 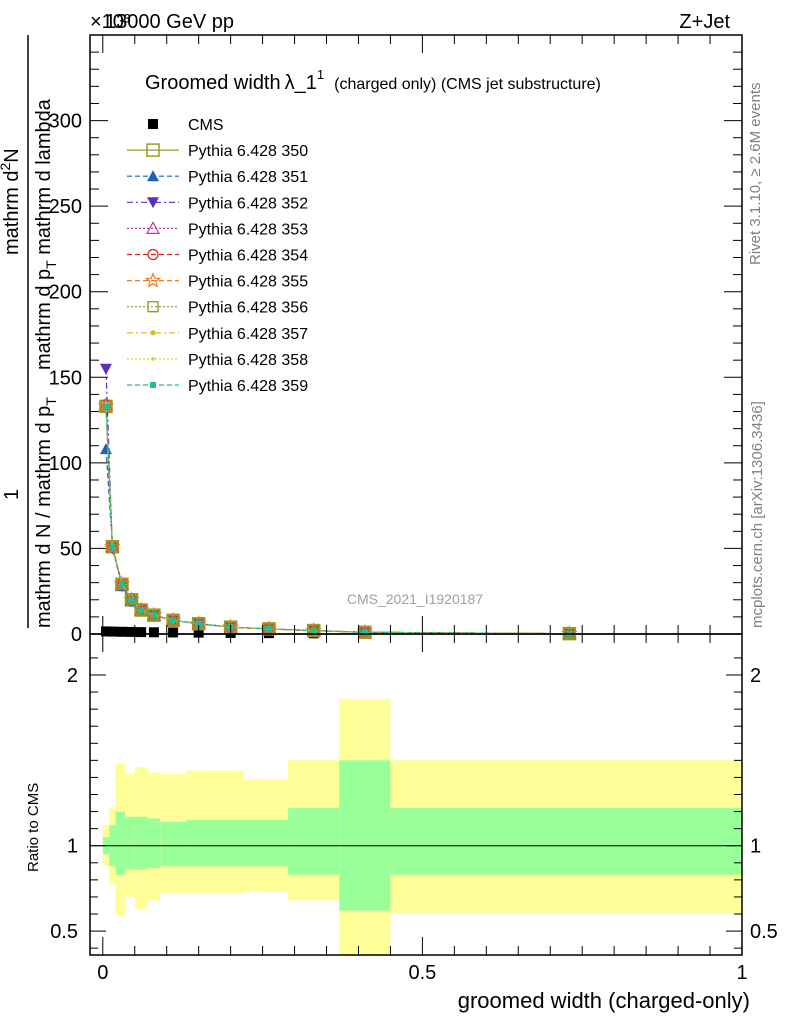 I want to click on x-tick-label: 0.5, so click(x=422, y=973).